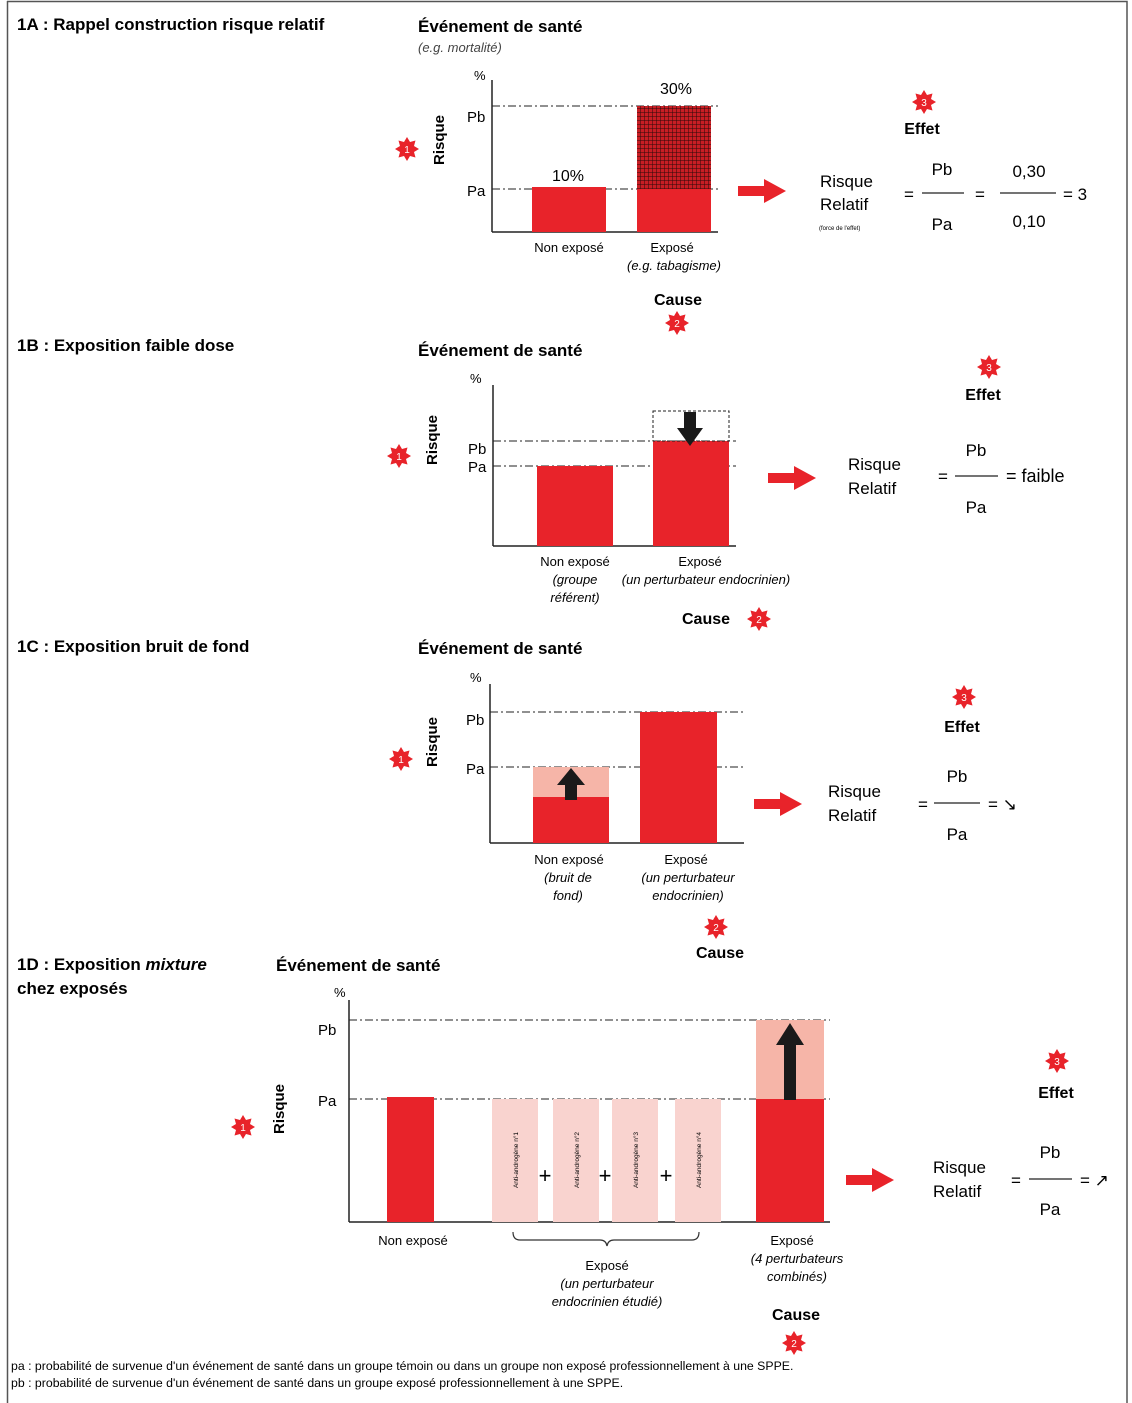 This screenshot has width=1132, height=1403. I want to click on anti-androgen-4-label: Anti-androgène n°4, so click(699, 1160).